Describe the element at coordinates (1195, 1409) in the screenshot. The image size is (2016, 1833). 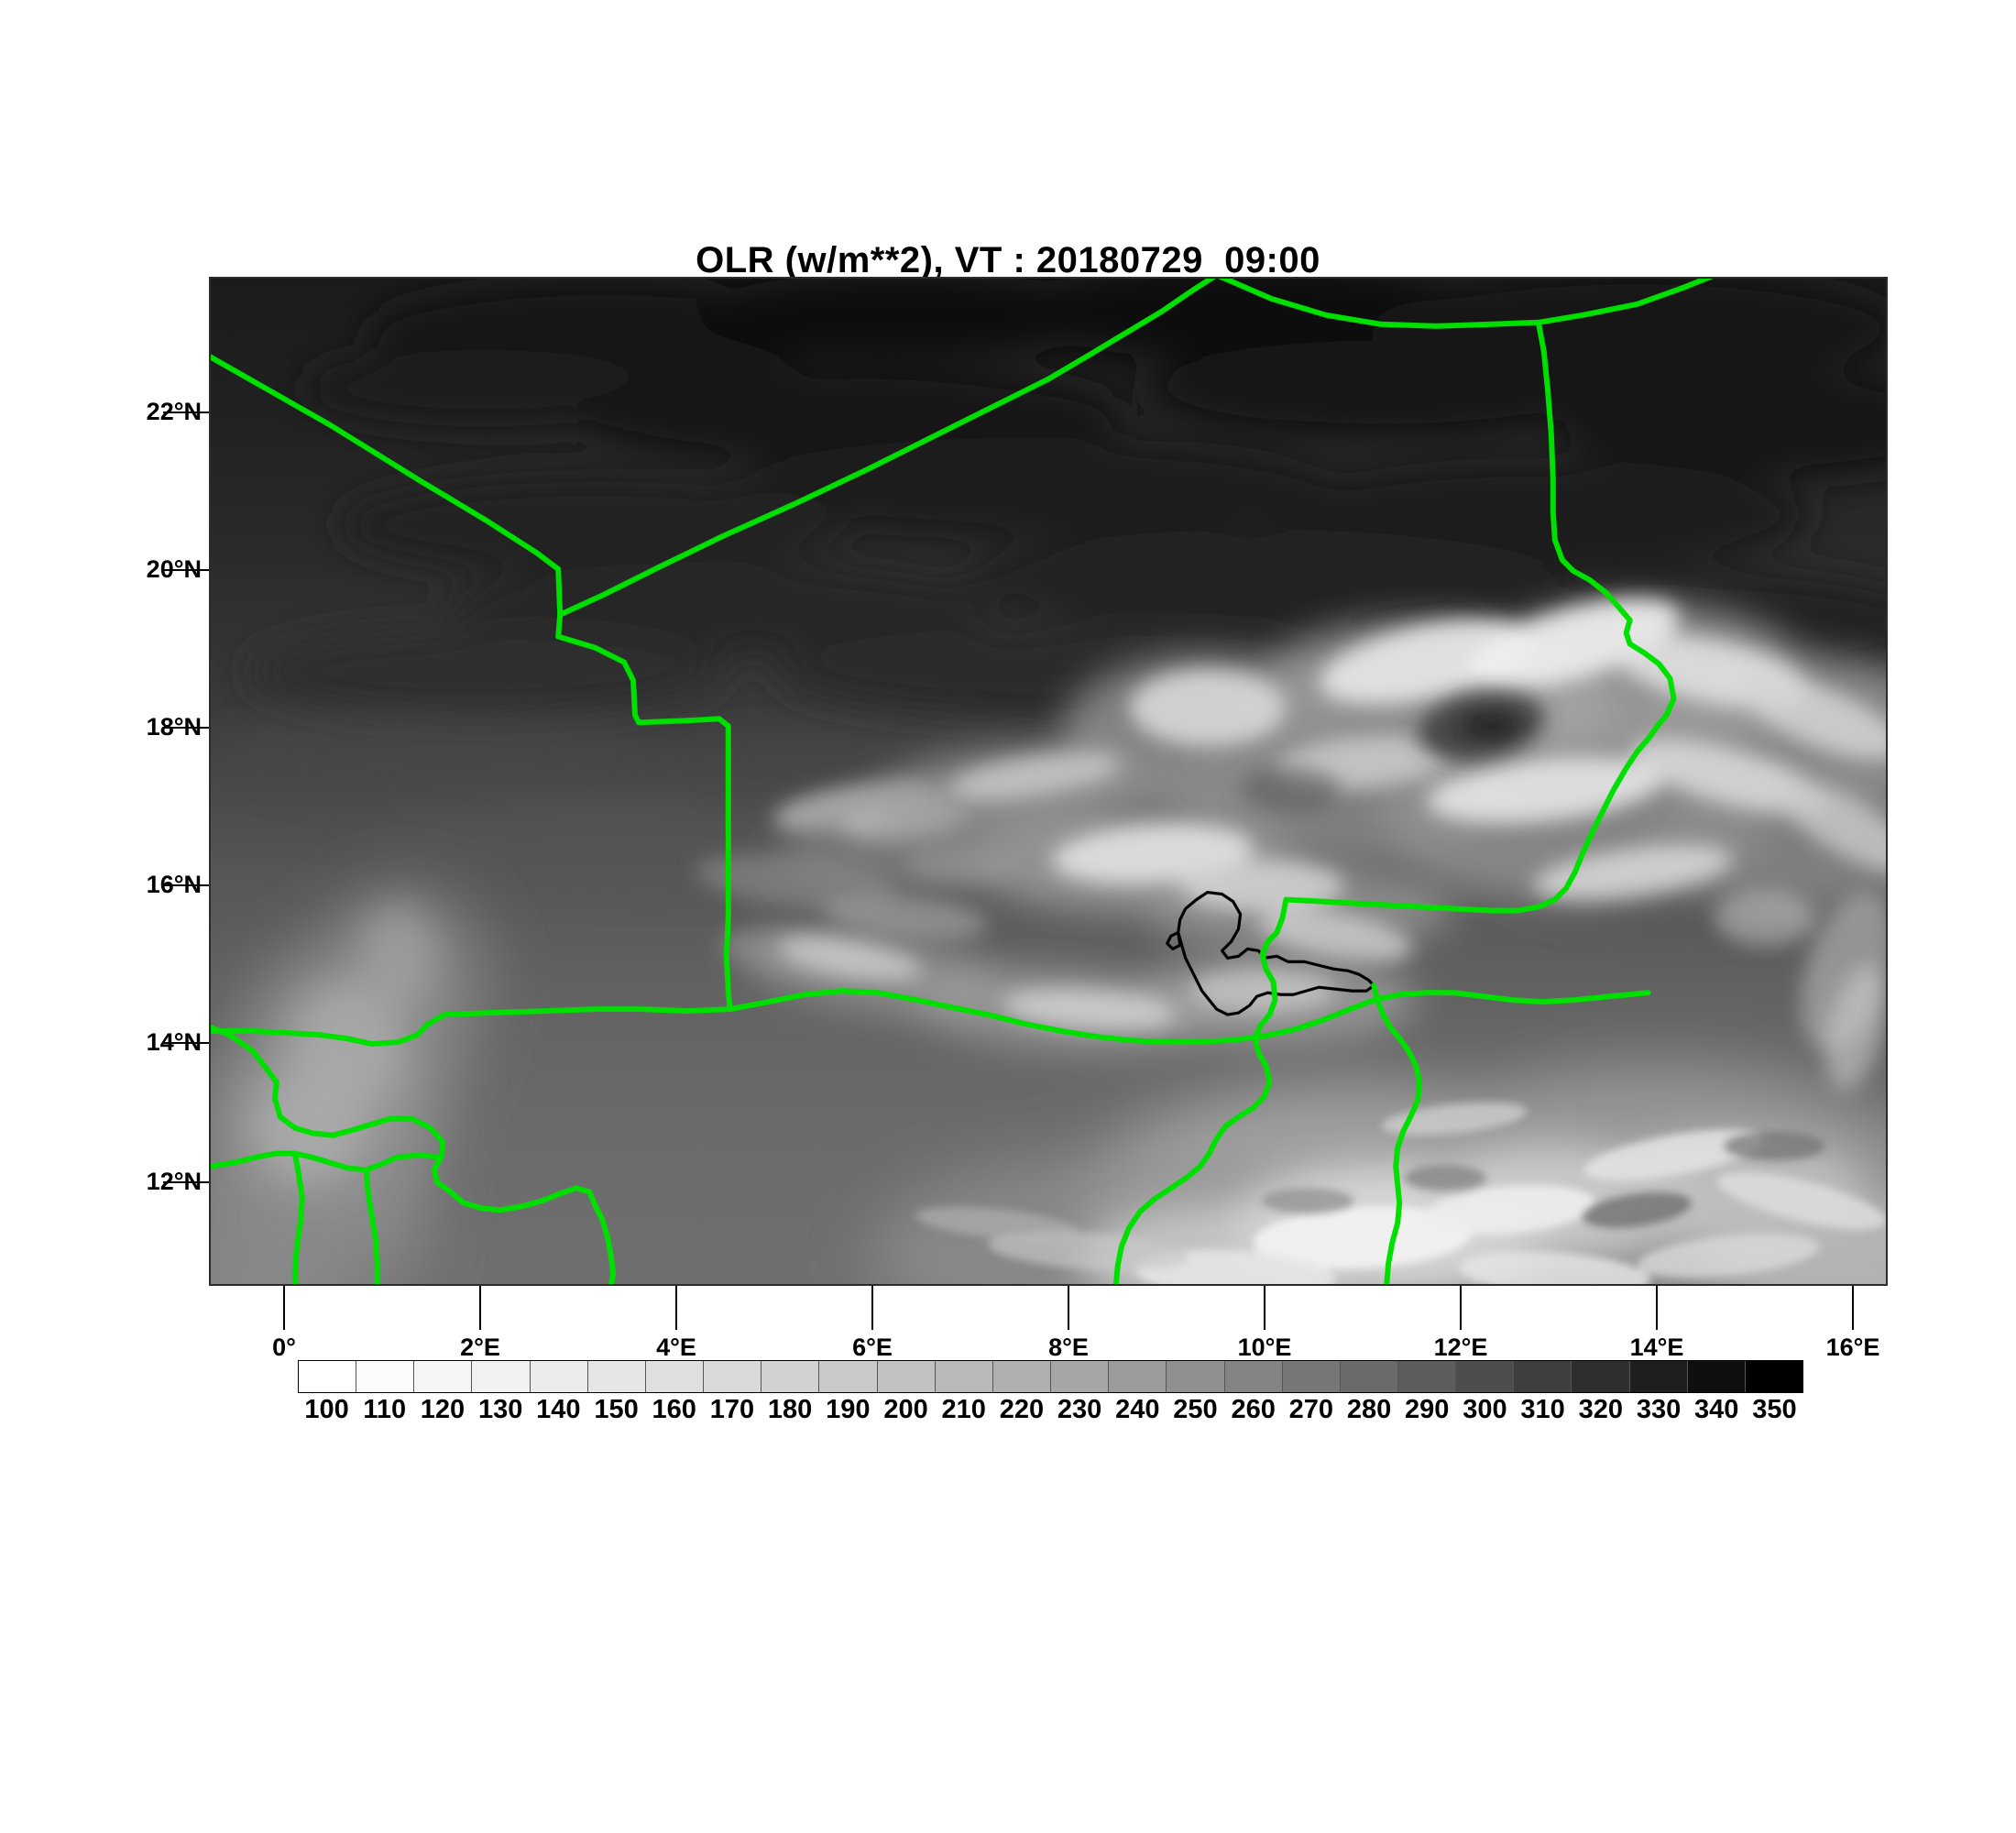
I see `colorbar-label-250: 250` at that location.